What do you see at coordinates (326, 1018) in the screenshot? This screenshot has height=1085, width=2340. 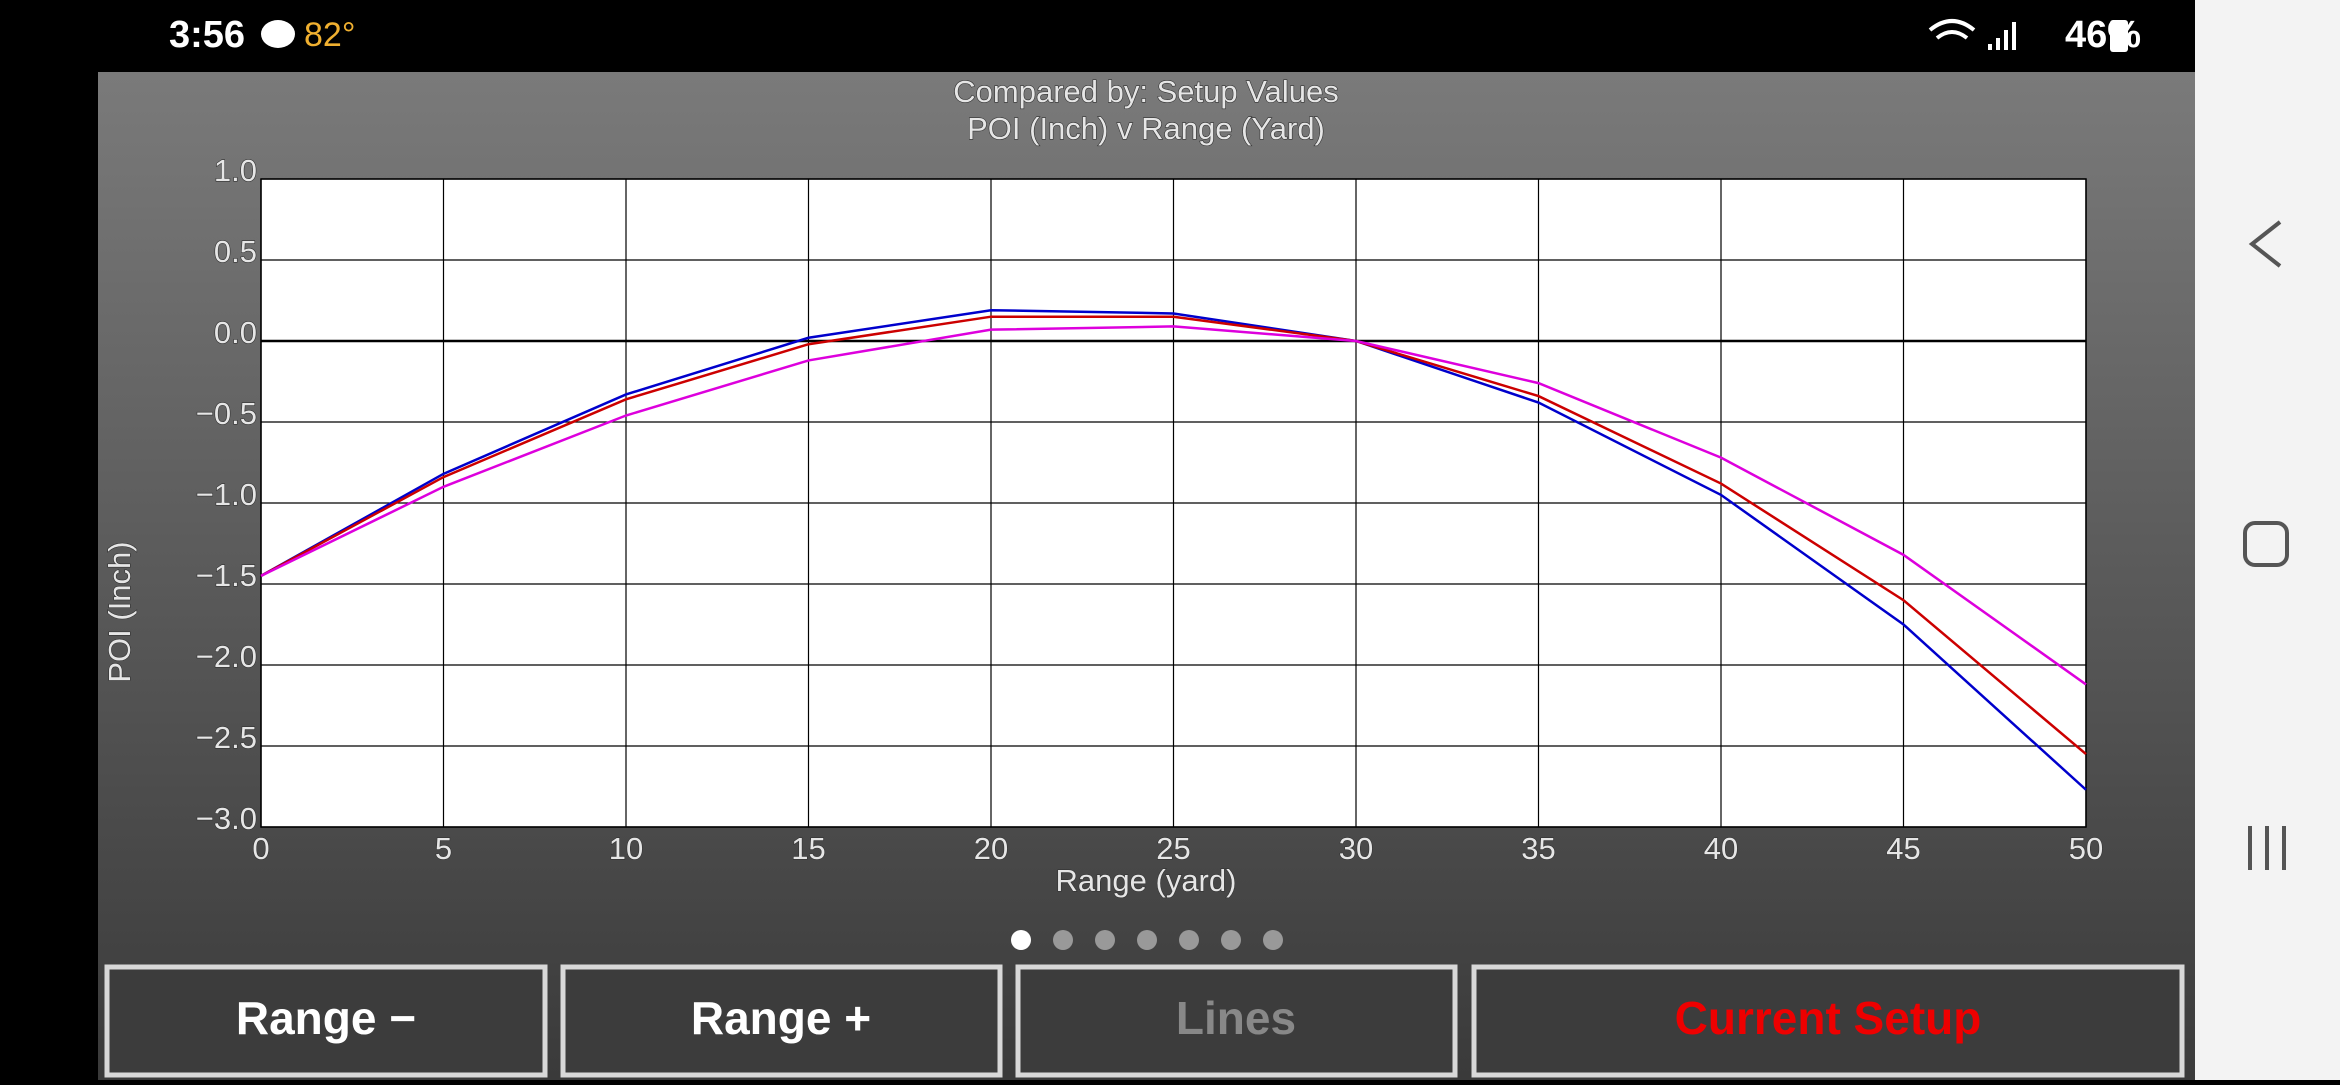 I see `button-label: Range −` at bounding box center [326, 1018].